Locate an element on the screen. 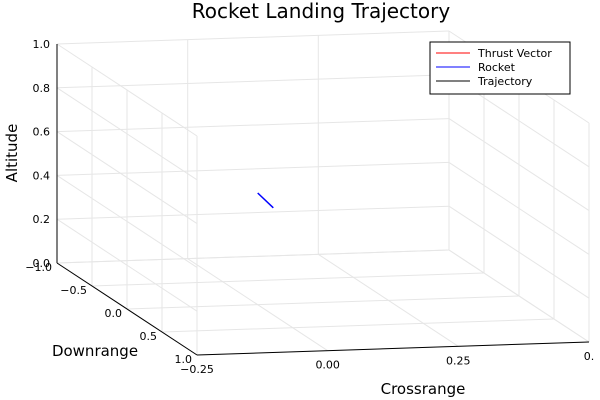  z-tick-label: 0.0 is located at coordinates (42, 263).